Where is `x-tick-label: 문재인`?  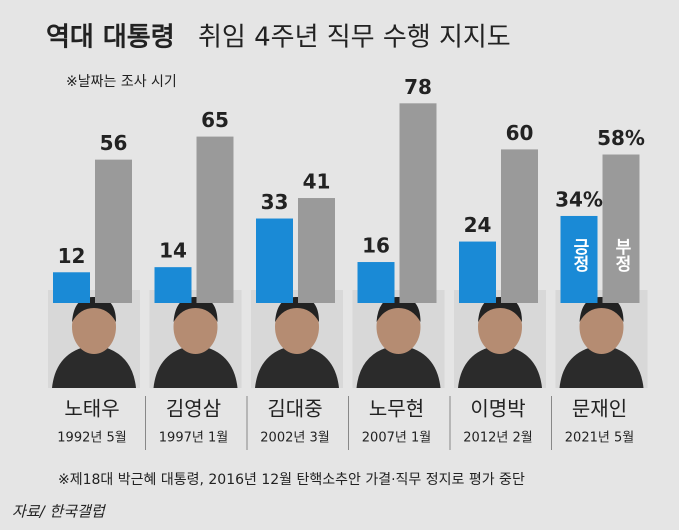 x-tick-label: 문재인 is located at coordinates (599, 409).